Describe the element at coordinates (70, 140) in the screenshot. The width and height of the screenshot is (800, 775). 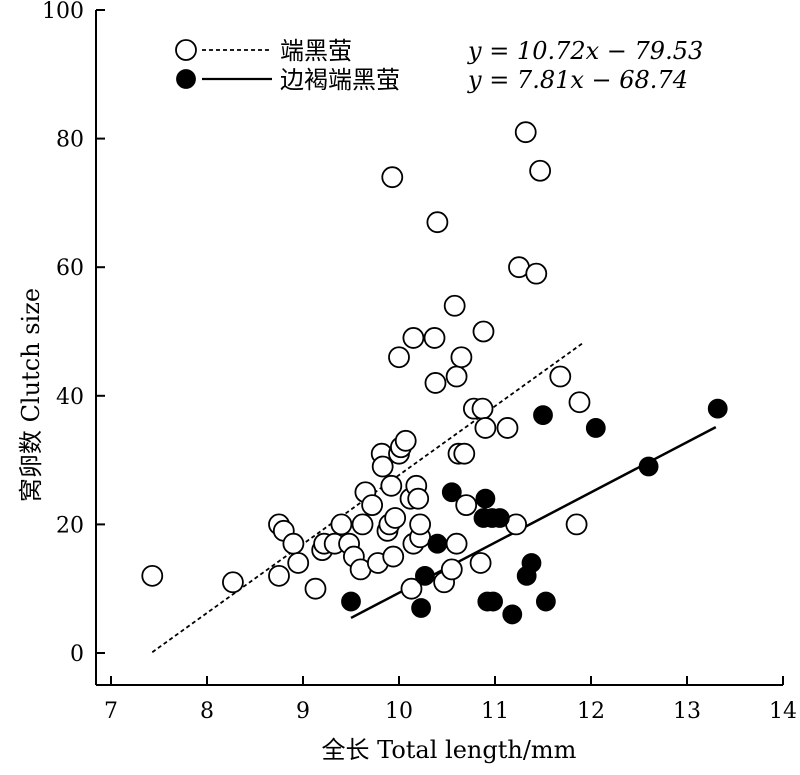
I see `y-tick-label: 80` at that location.